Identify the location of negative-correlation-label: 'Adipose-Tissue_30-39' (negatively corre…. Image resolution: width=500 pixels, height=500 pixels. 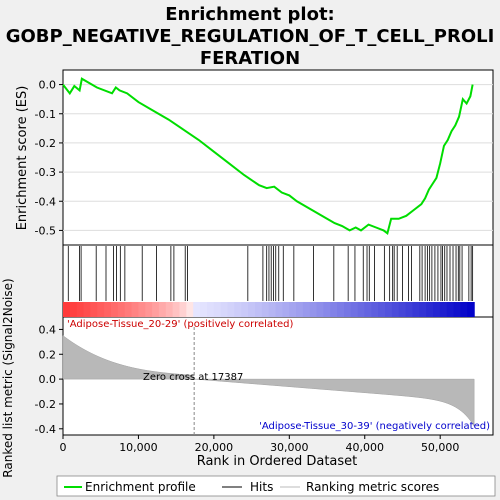
(374, 426).